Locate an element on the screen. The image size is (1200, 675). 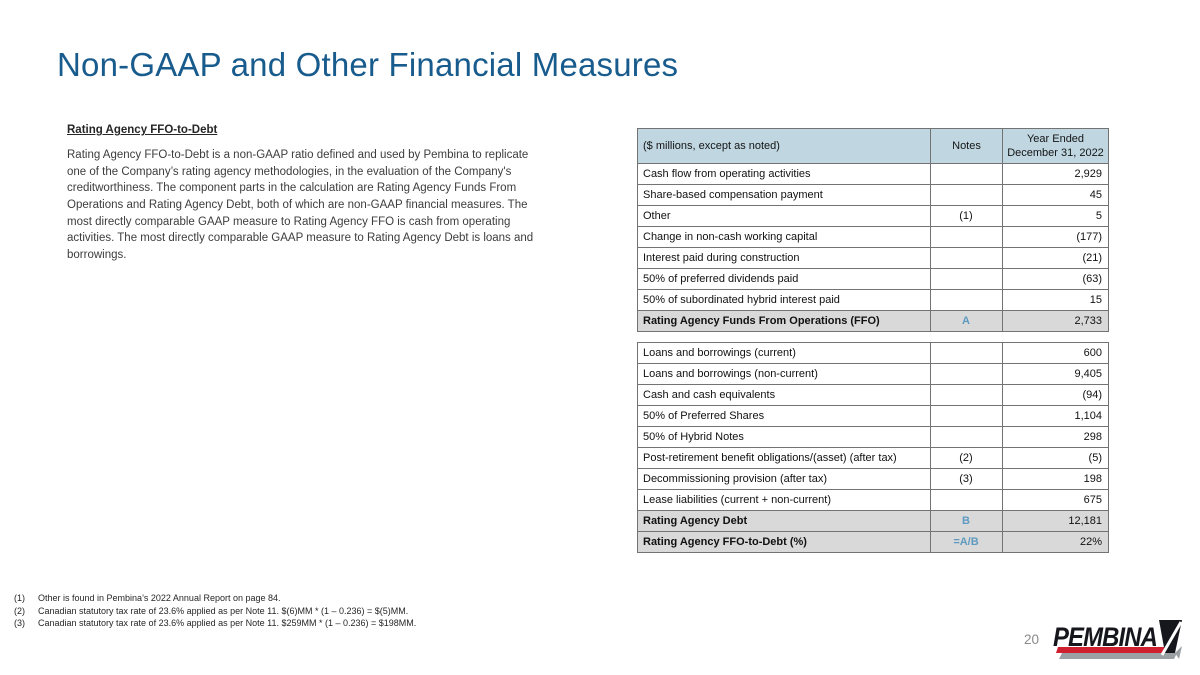
table-row: Change in non-cash working capital (177) is located at coordinates (873, 237).